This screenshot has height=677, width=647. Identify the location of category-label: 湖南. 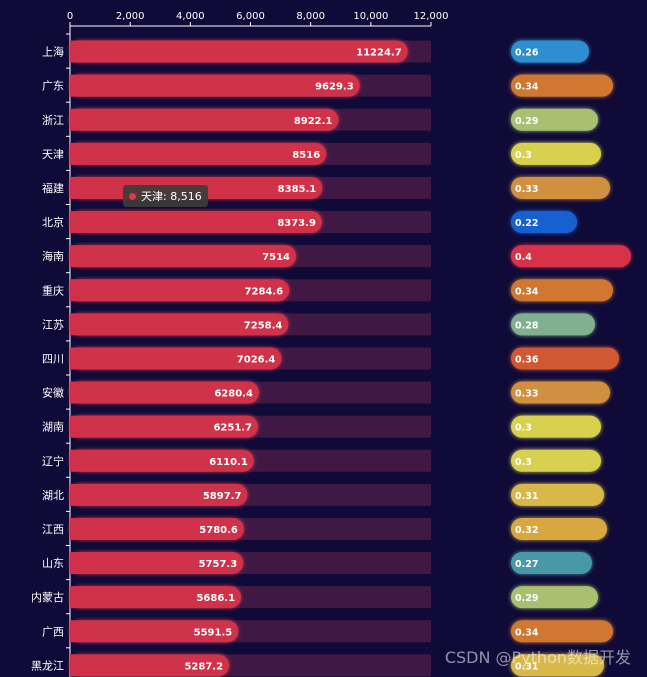
(53, 427).